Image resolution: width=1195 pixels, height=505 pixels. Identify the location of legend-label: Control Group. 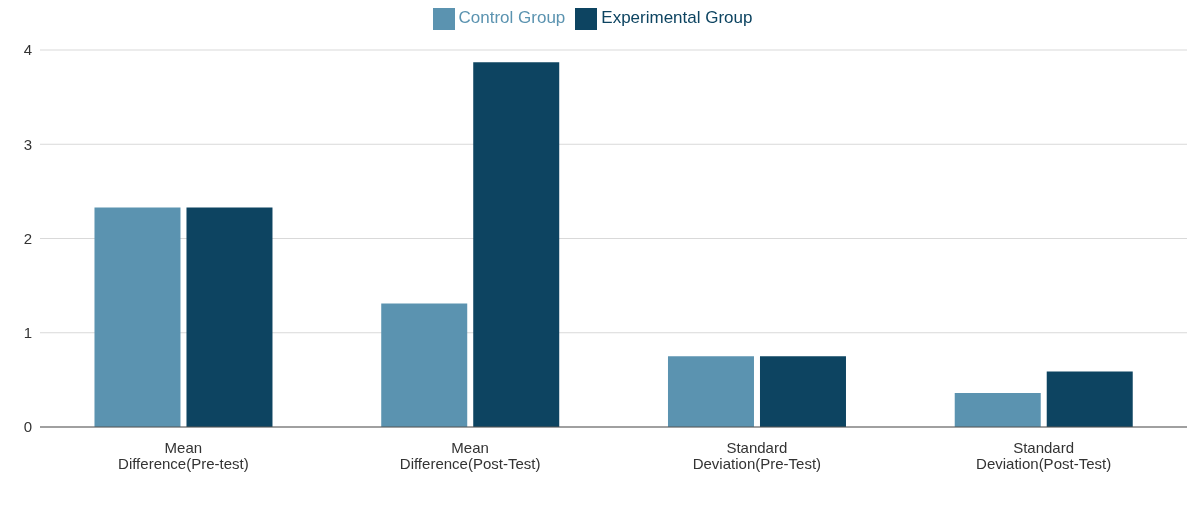
(512, 18).